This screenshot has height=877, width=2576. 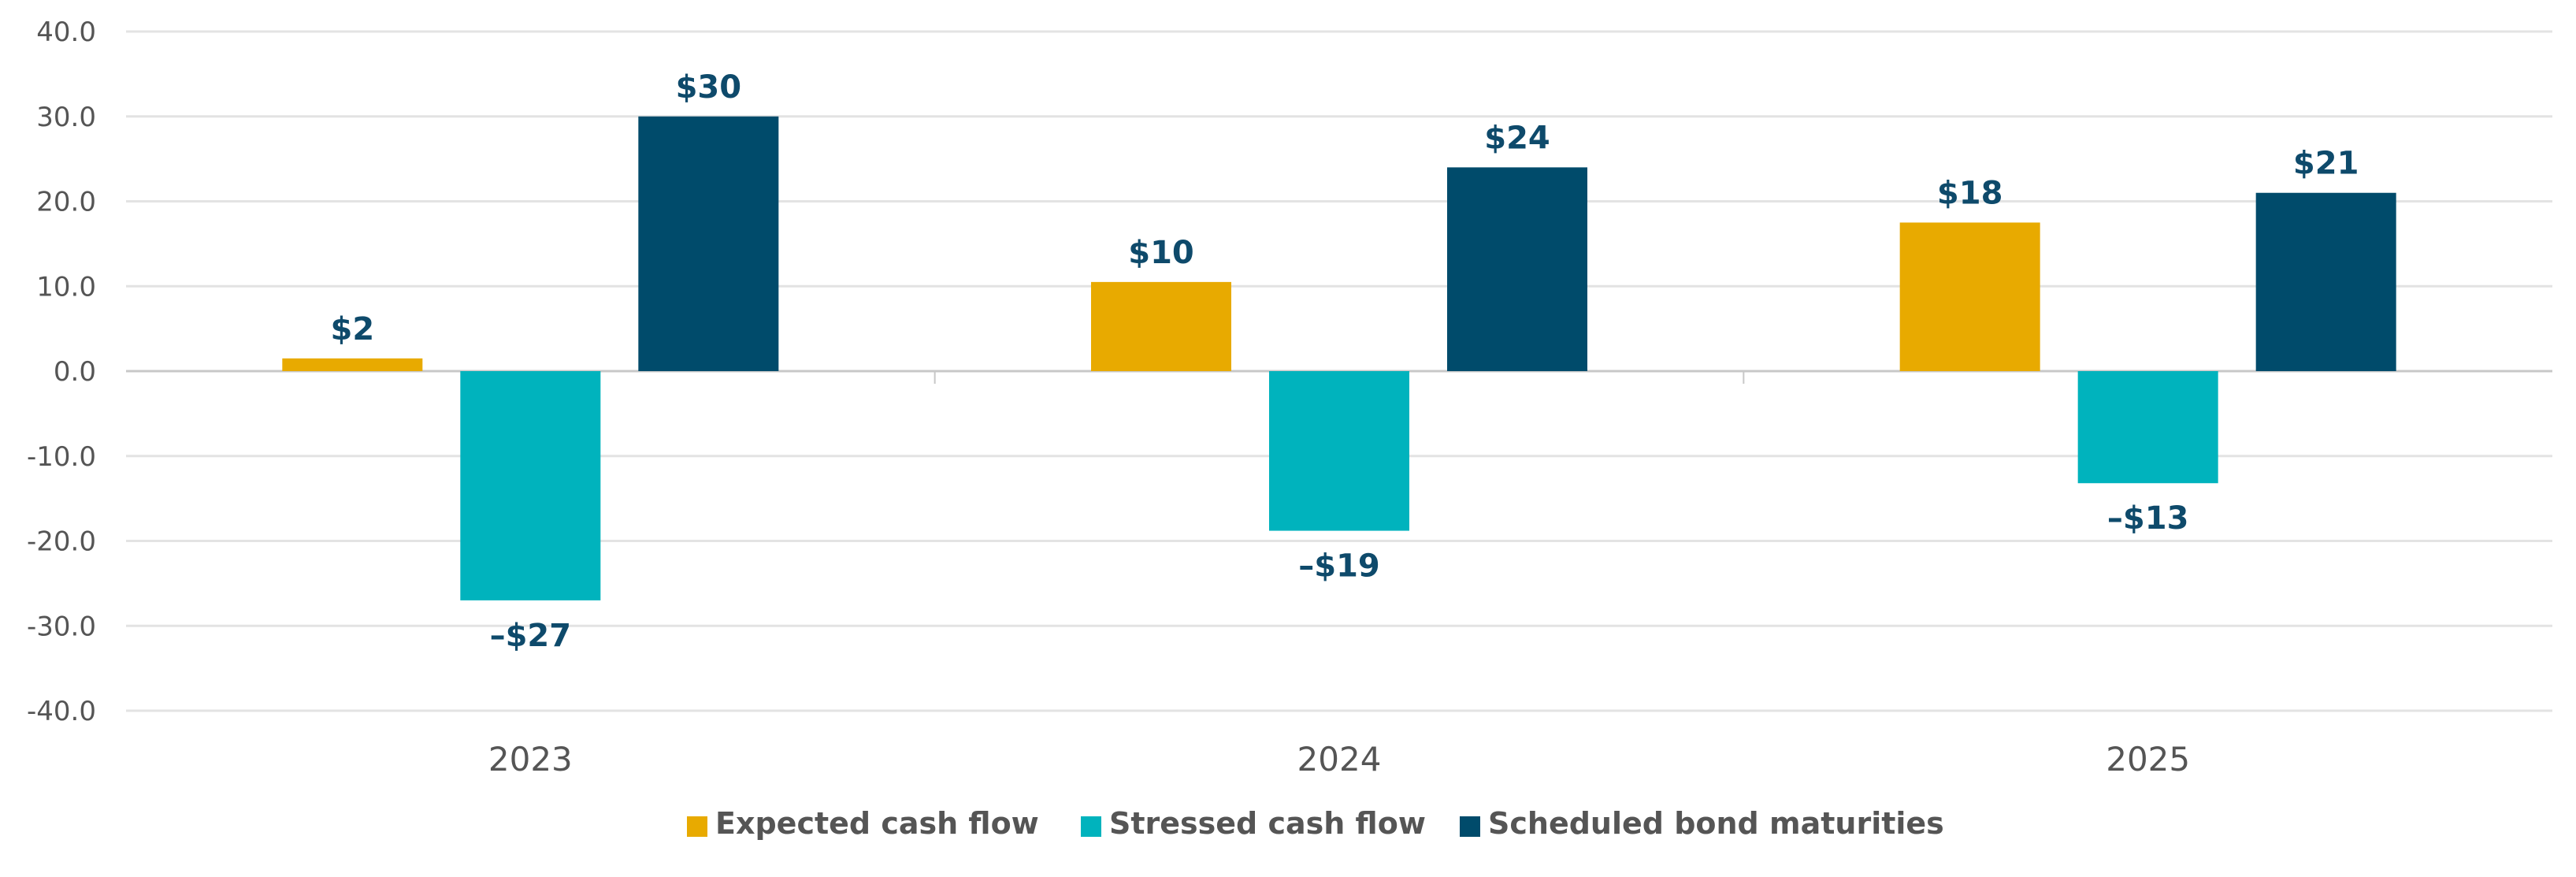 What do you see at coordinates (61, 542) in the screenshot?
I see `y-tick-label: -20.0` at bounding box center [61, 542].